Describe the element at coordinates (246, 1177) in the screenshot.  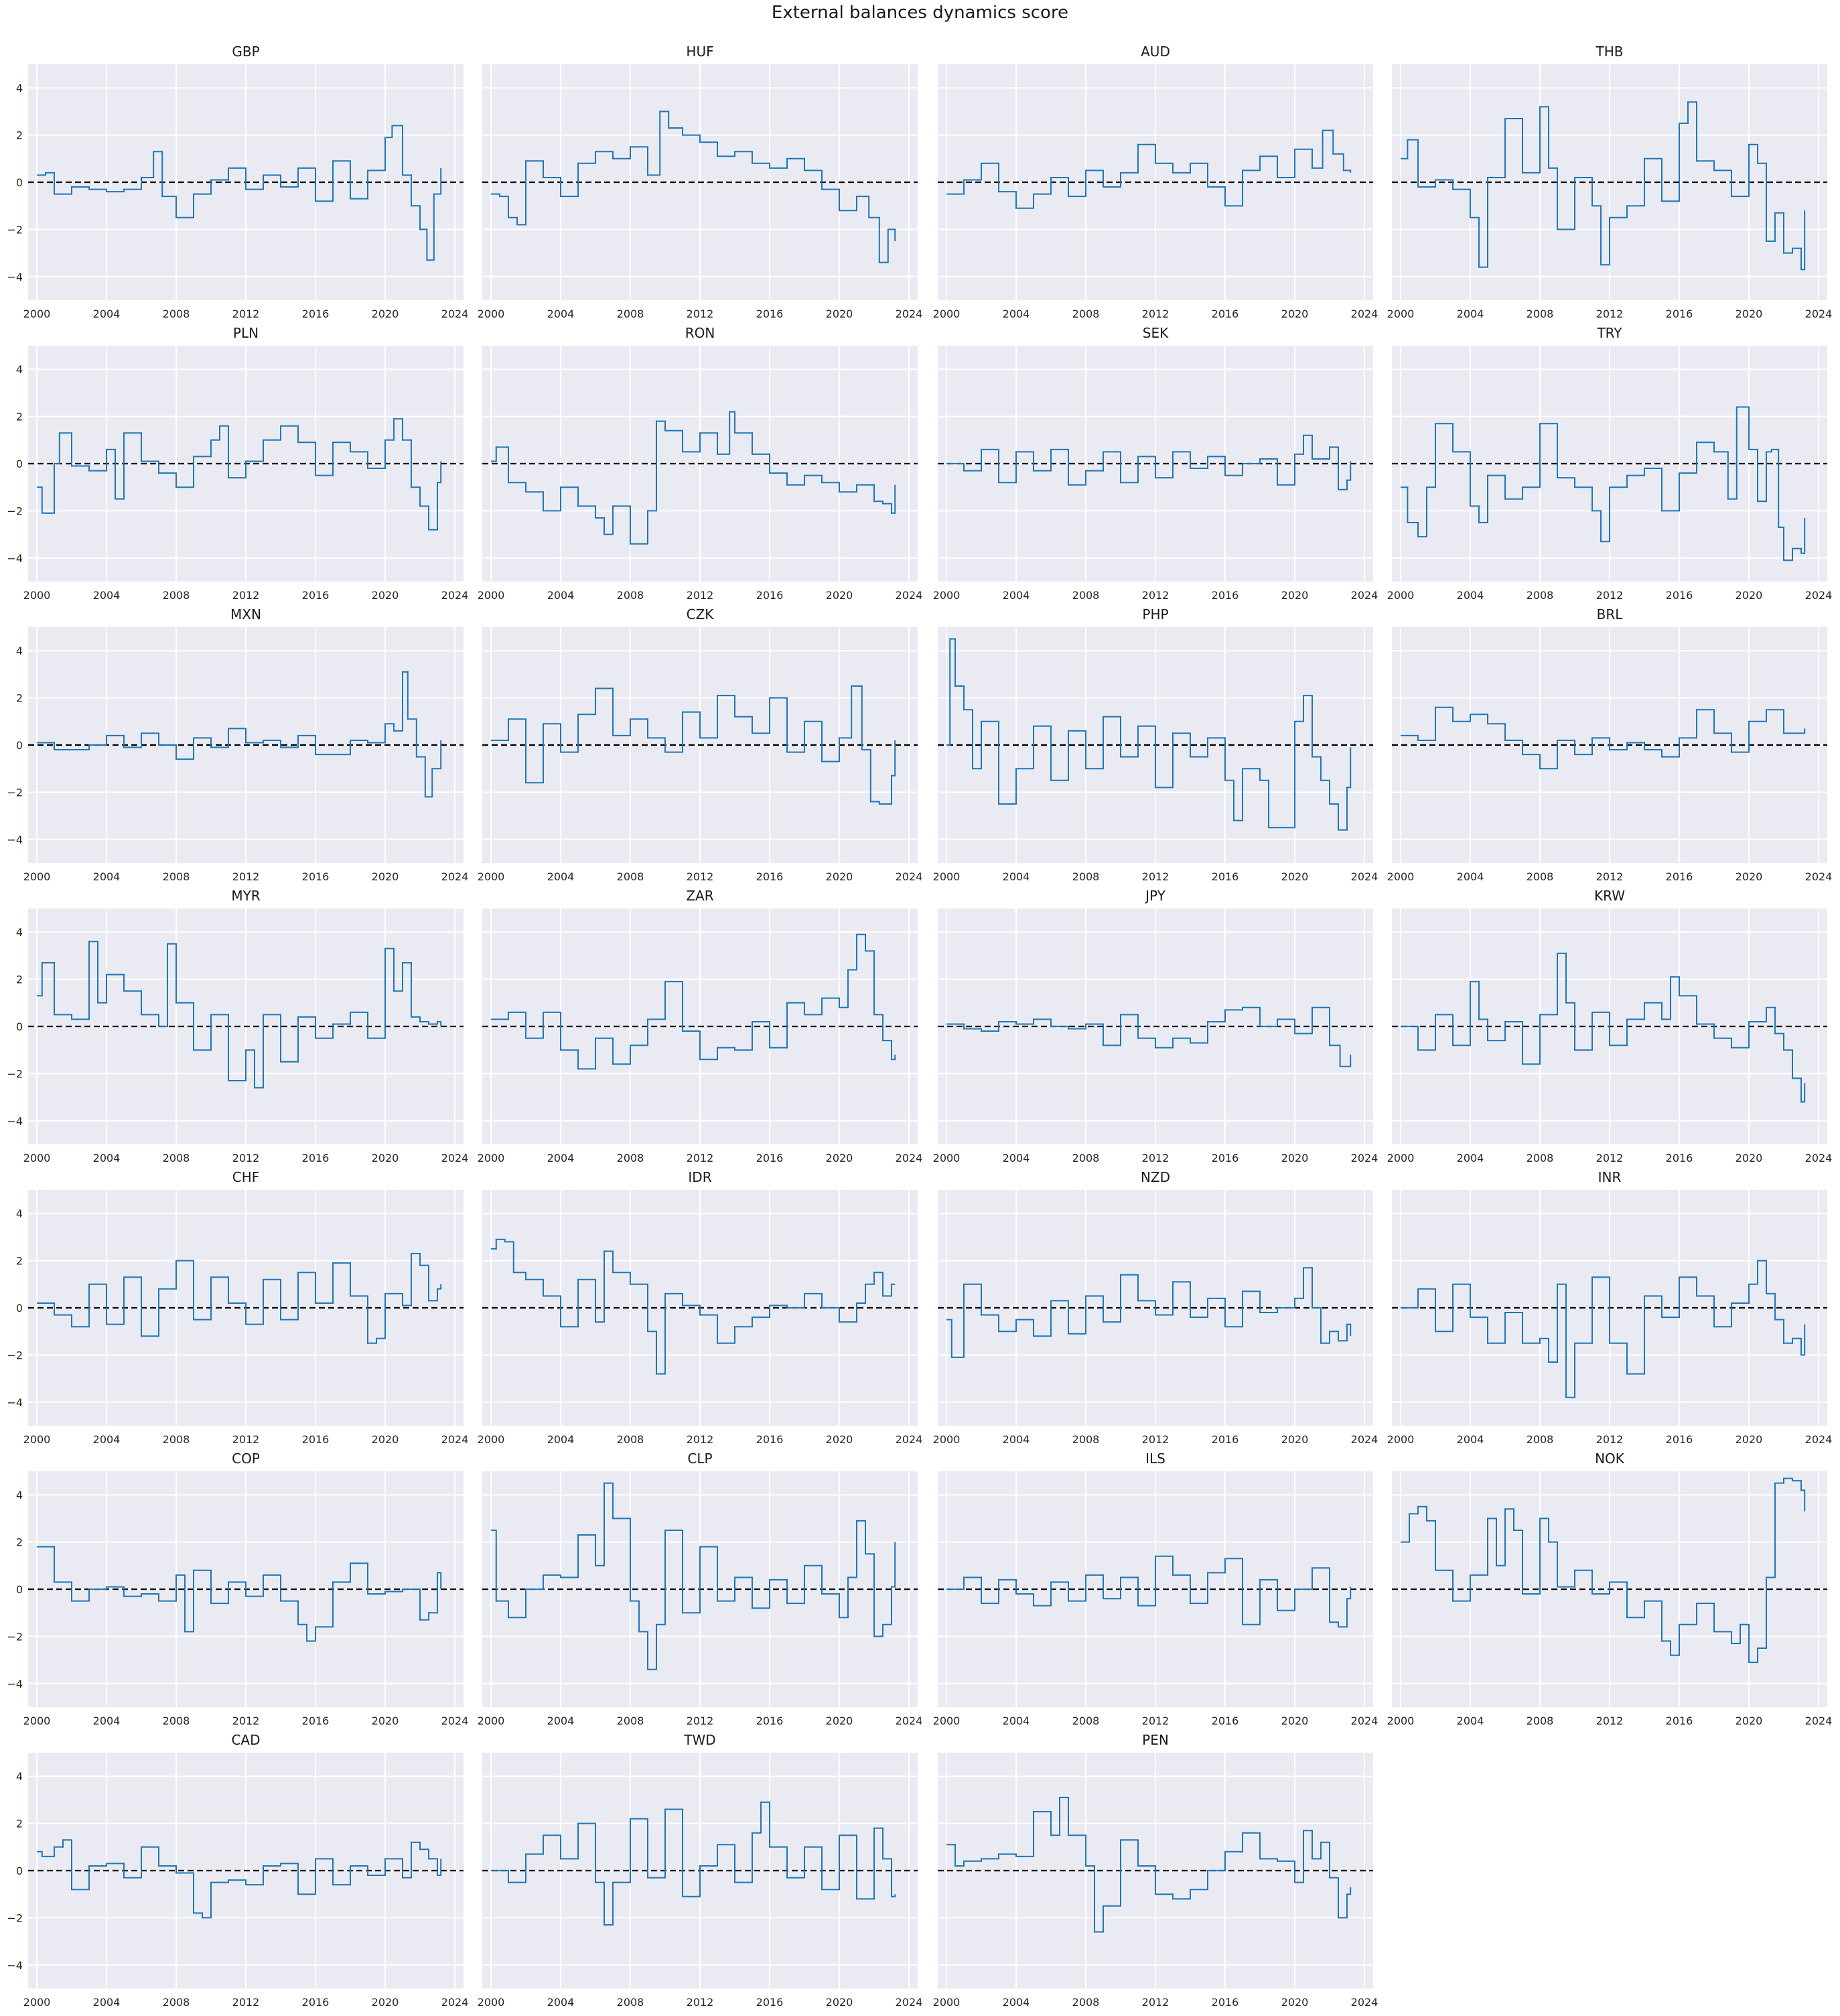
I see `subplot-title: CHF` at that location.